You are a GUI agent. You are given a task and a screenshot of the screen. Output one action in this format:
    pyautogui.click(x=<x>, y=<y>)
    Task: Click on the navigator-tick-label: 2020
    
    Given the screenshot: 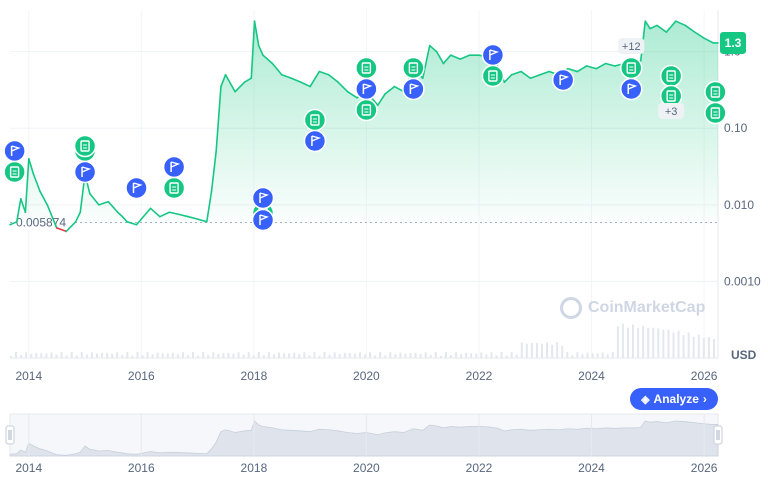 What is the action you would take?
    pyautogui.click(x=366, y=468)
    